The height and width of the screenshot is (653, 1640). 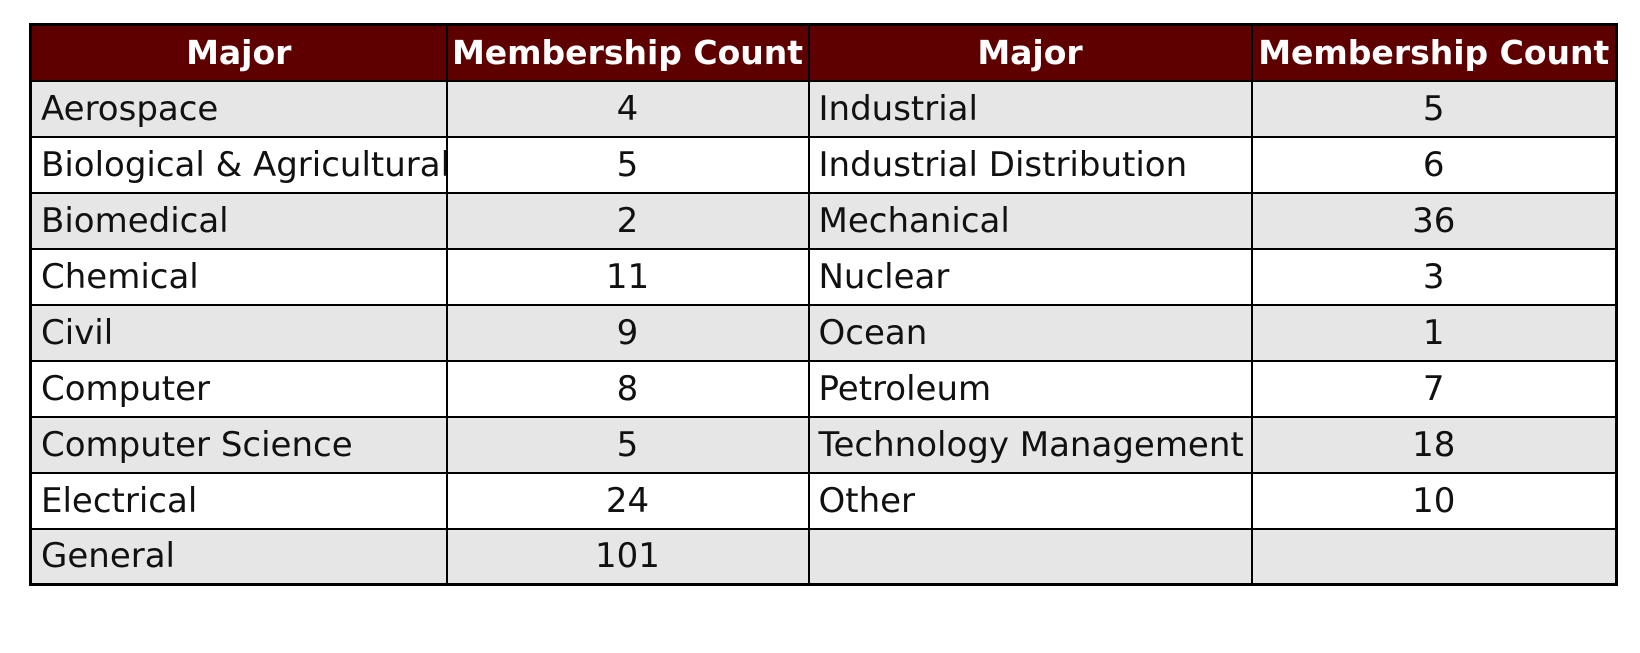 I want to click on membership-count-cell: 7, so click(x=1434, y=388).